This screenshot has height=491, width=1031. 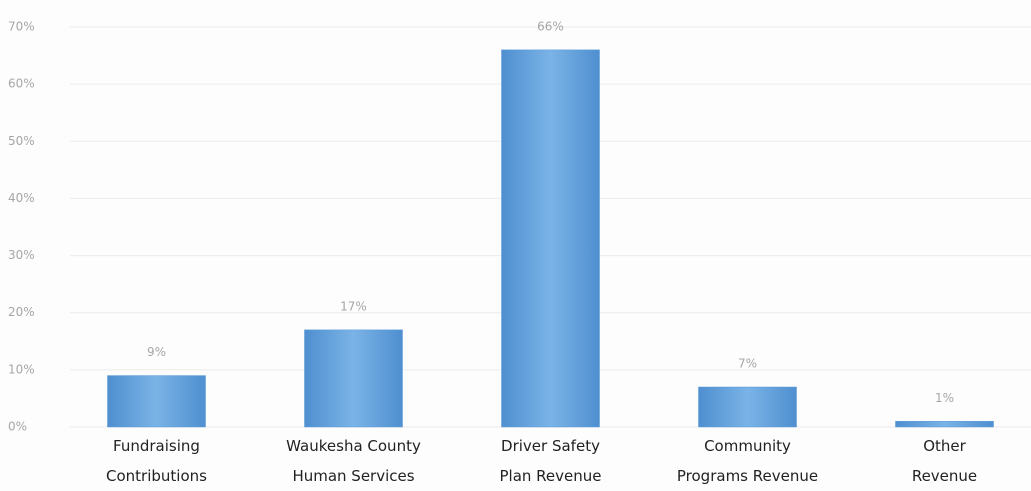 I want to click on x-tick-label: Other Revenue, so click(x=940, y=461).